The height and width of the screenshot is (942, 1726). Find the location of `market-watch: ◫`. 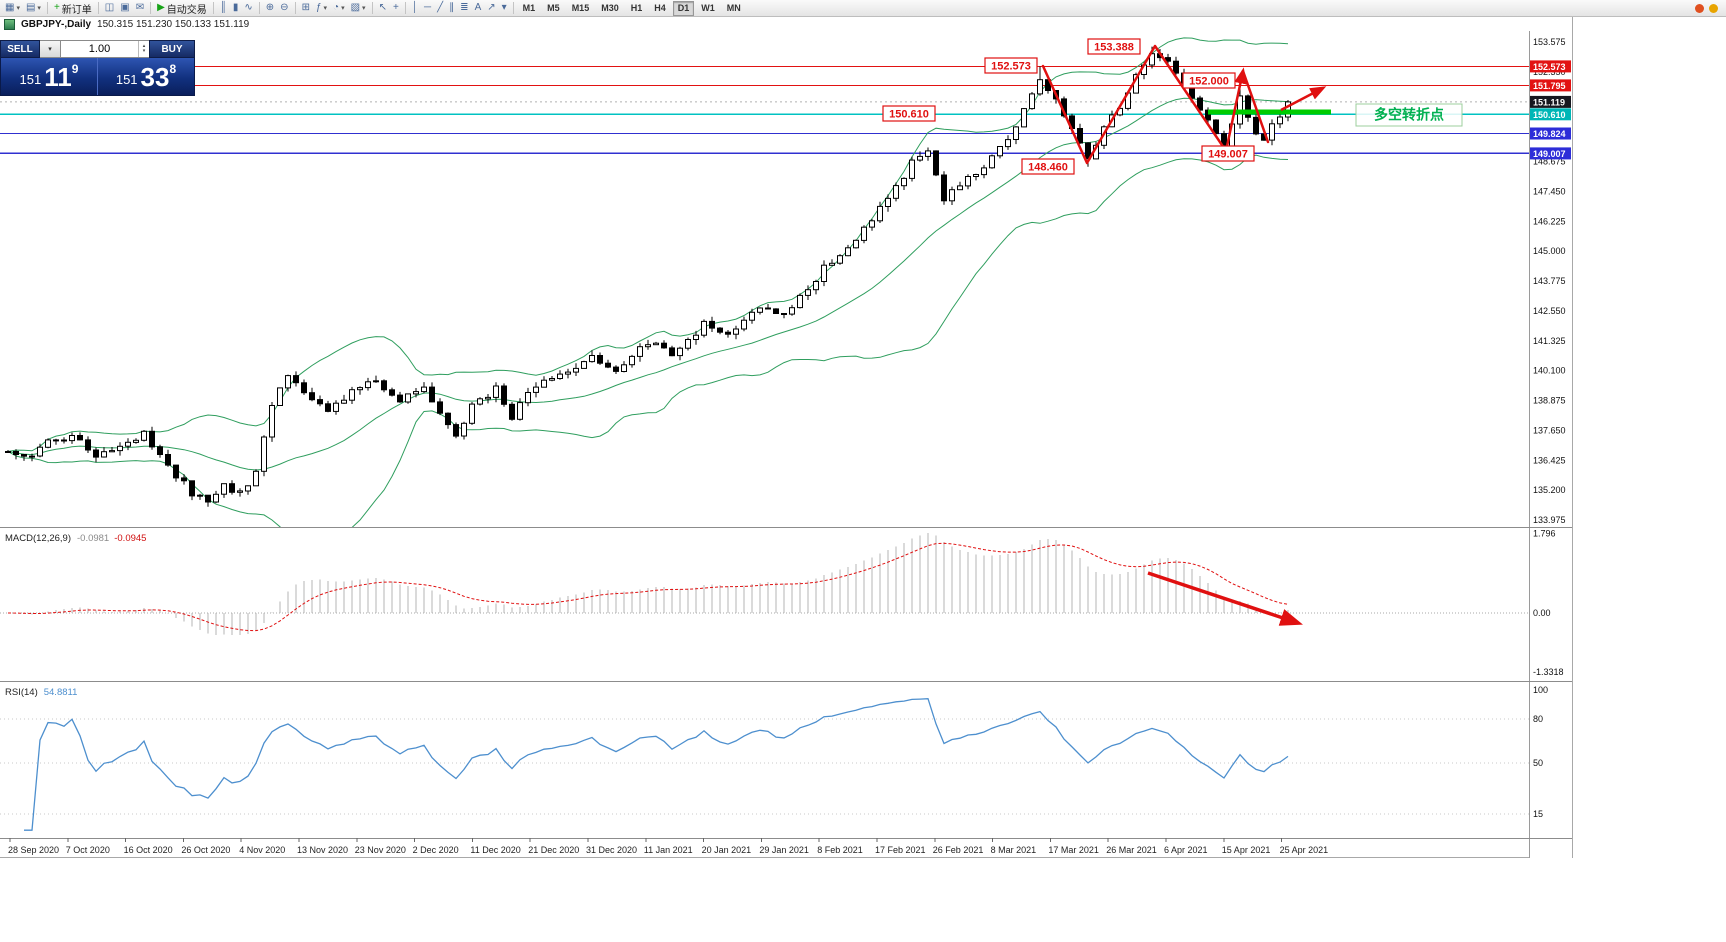

market-watch: ◫ is located at coordinates (109, 8).